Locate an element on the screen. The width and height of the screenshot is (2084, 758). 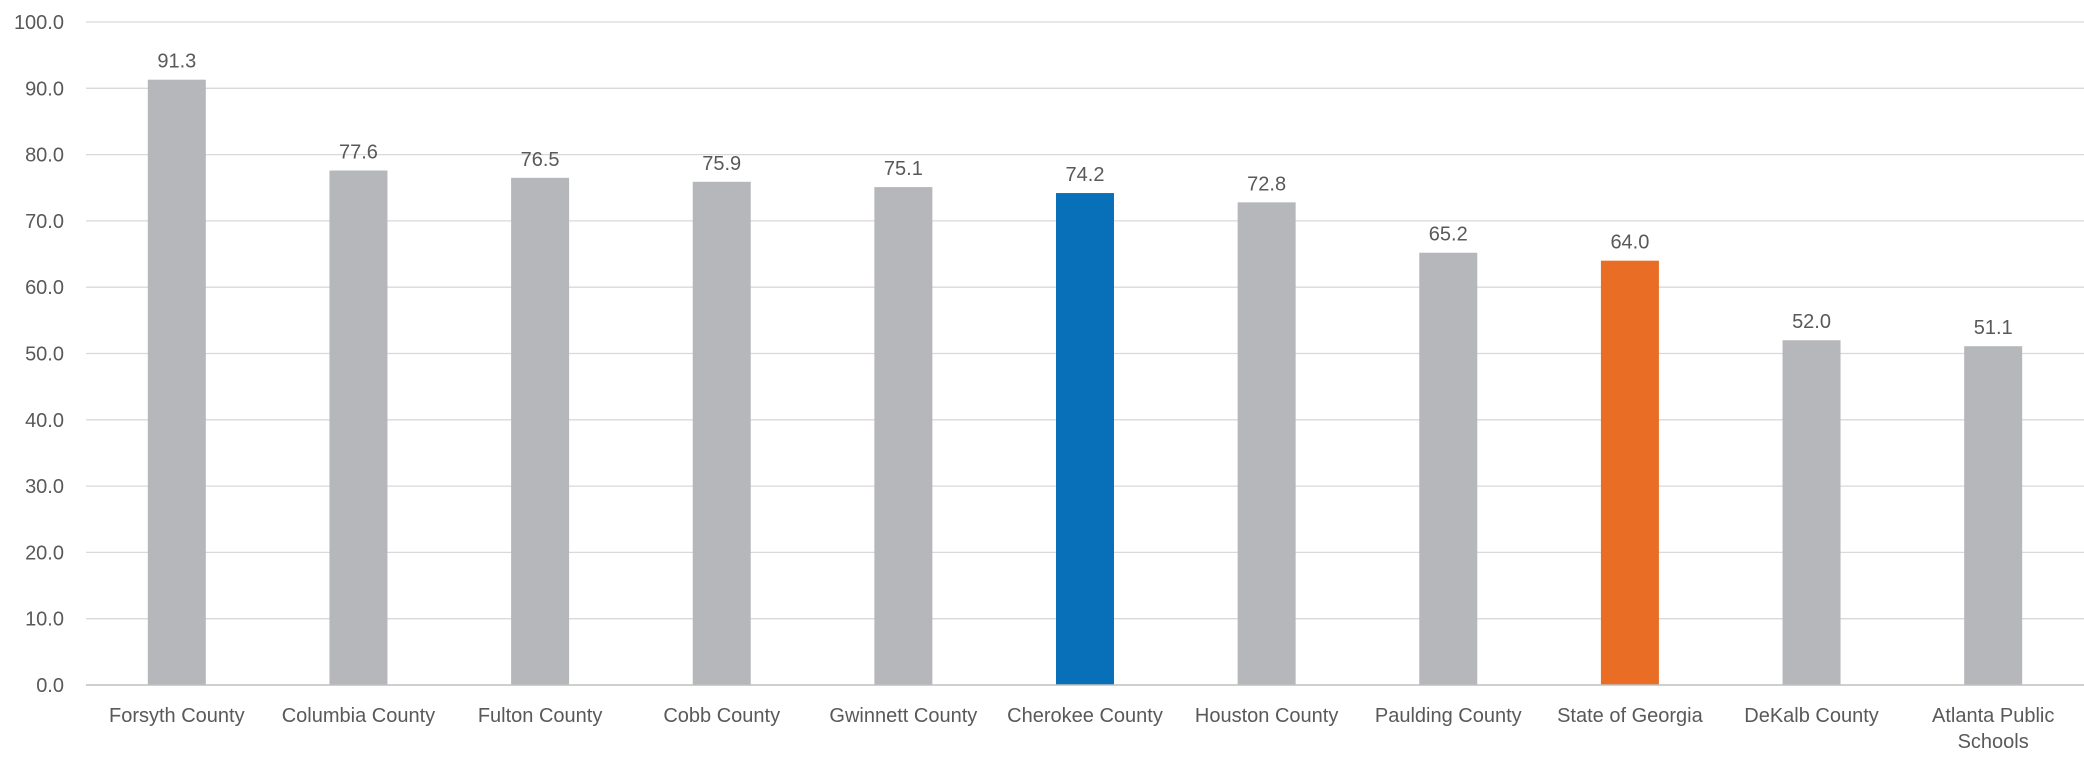
y-tick-label: 50.0 is located at coordinates (44, 355).